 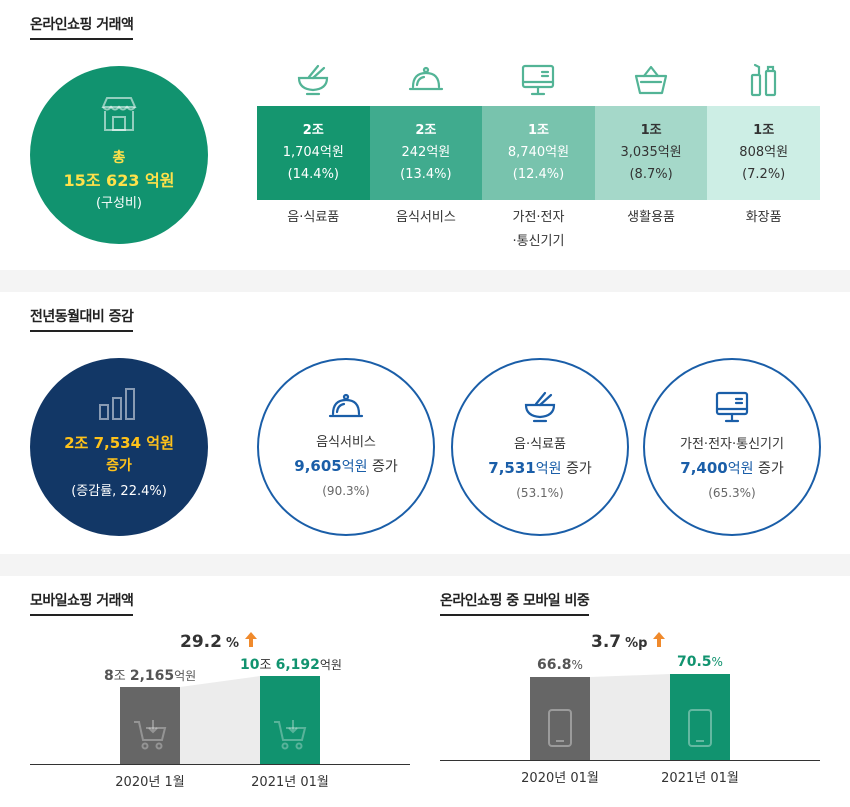 I want to click on category-eok: 242억원, so click(x=426, y=152).